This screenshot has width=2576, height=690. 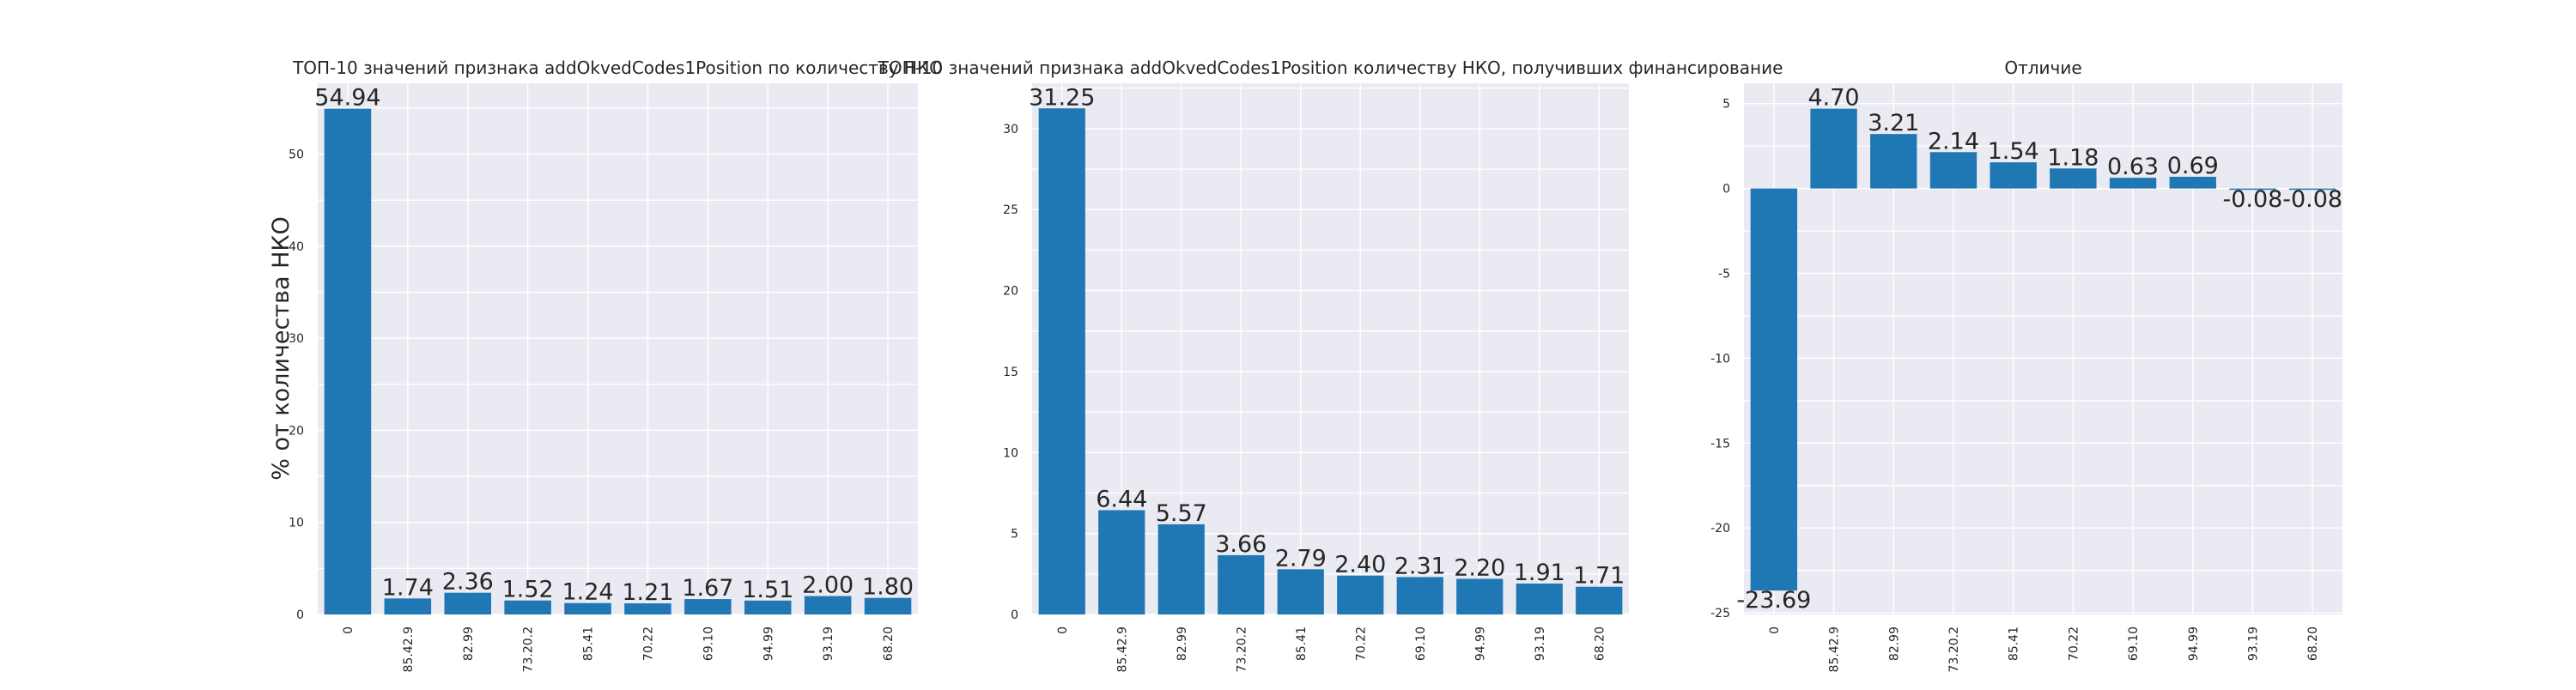 What do you see at coordinates (1599, 576) in the screenshot?
I see `bar-value-label: 1.71` at bounding box center [1599, 576].